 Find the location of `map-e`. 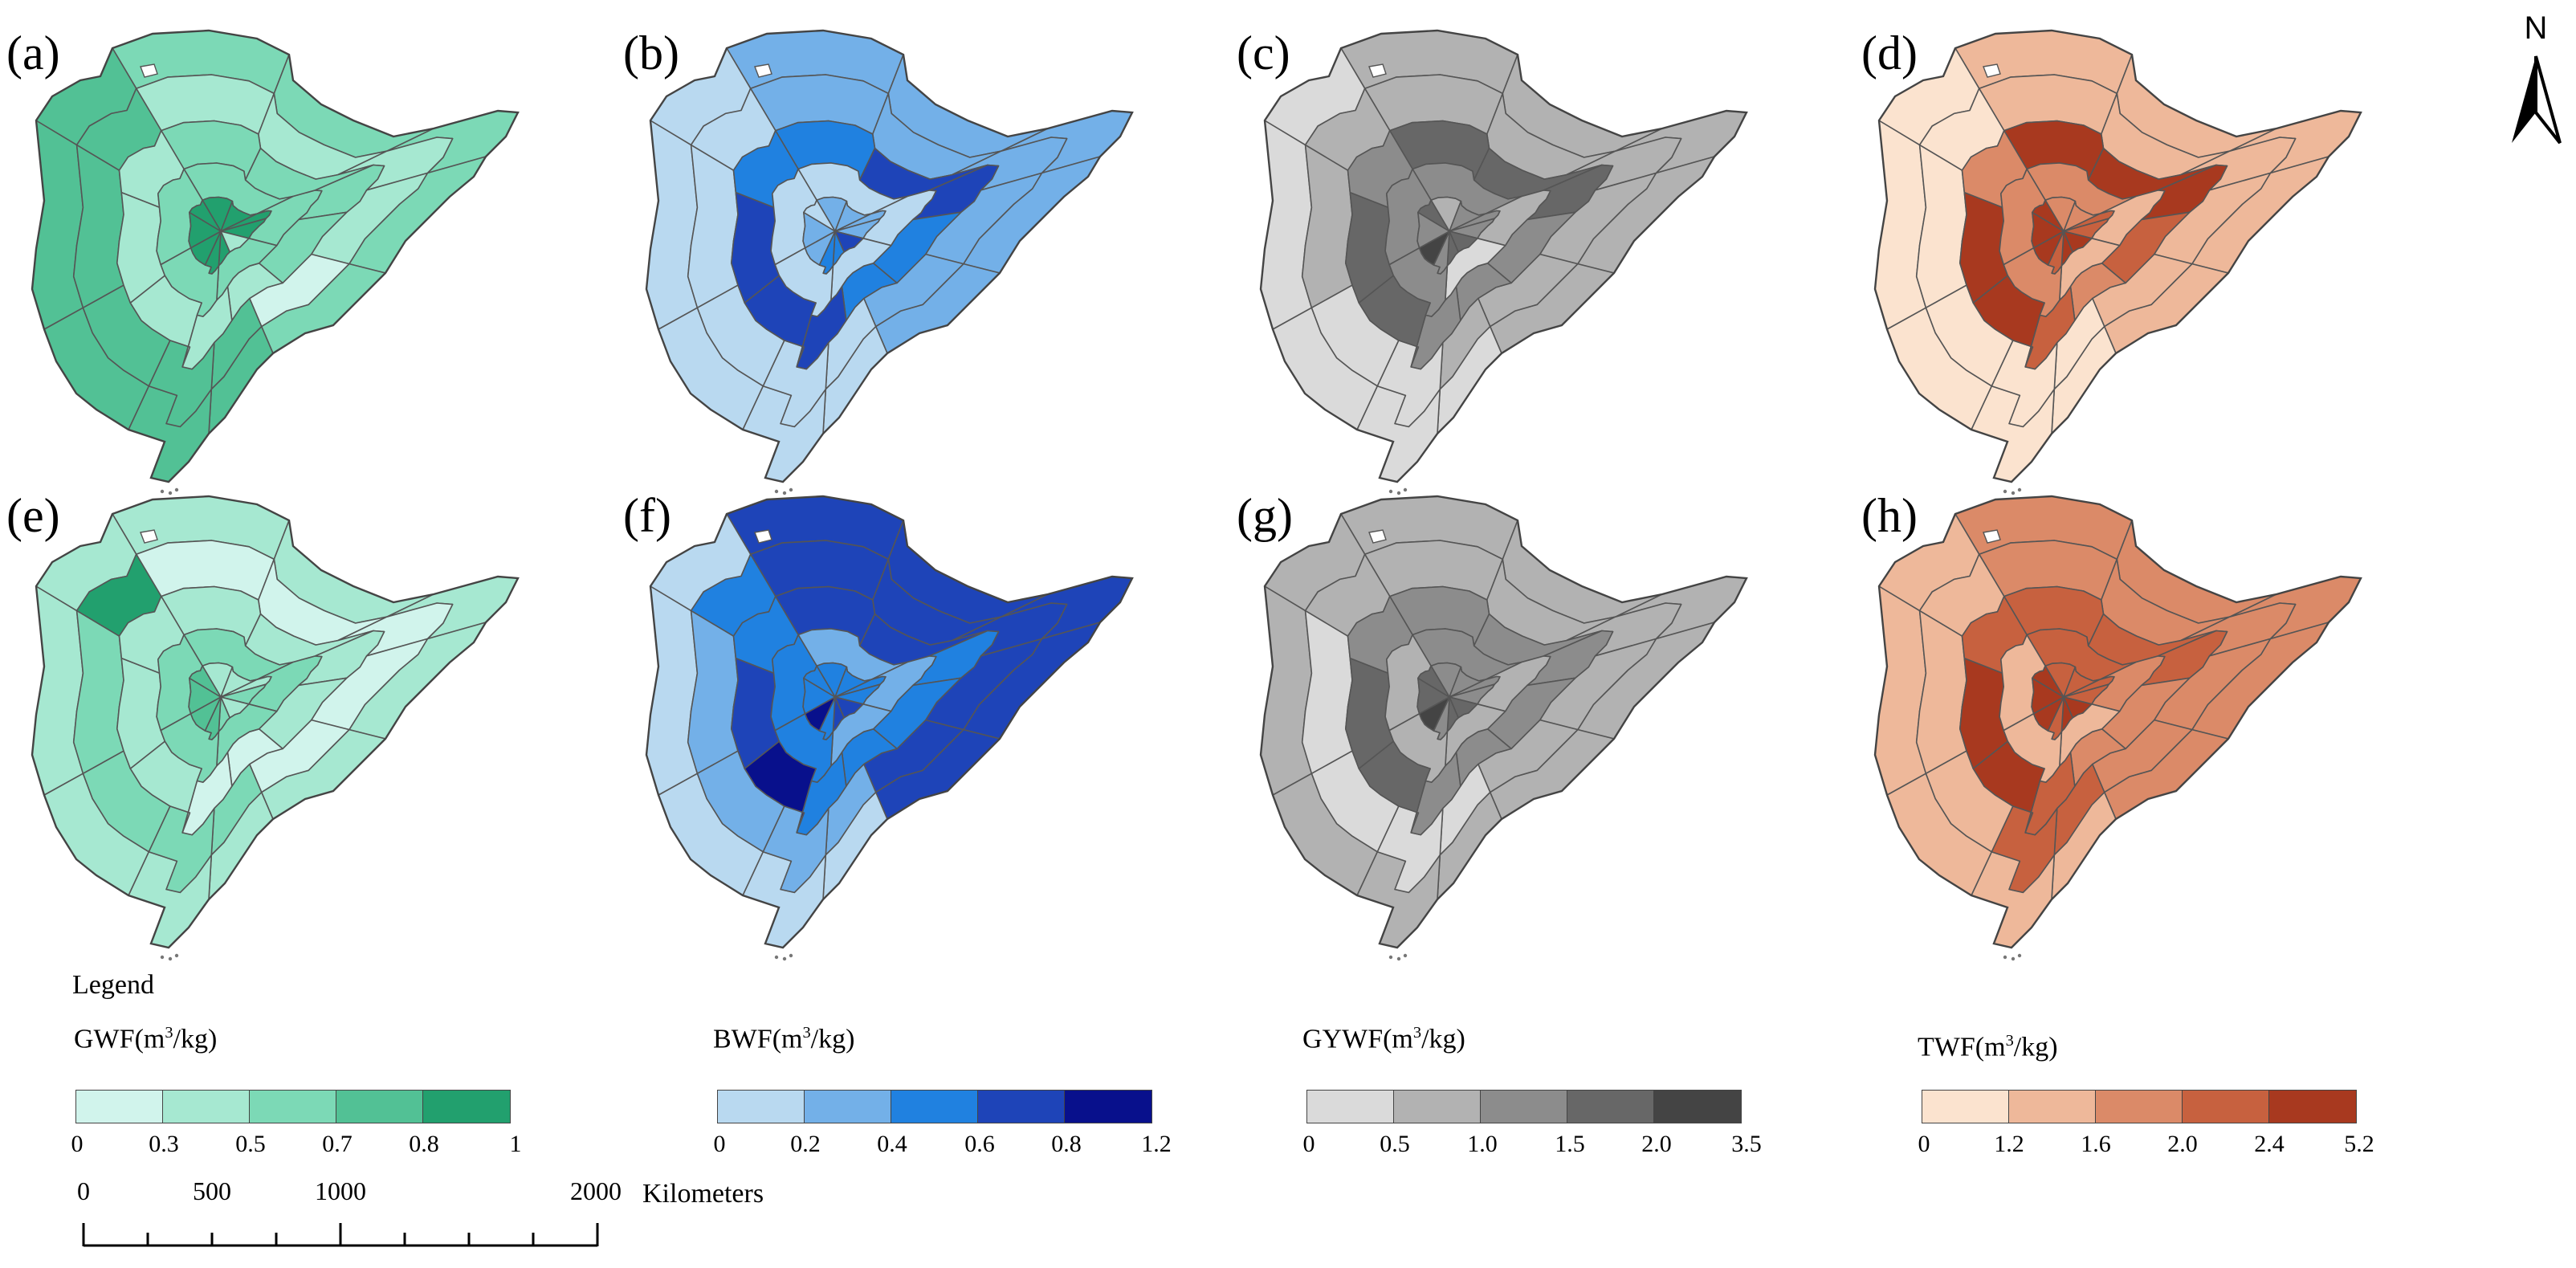

map-e is located at coordinates (275, 728).